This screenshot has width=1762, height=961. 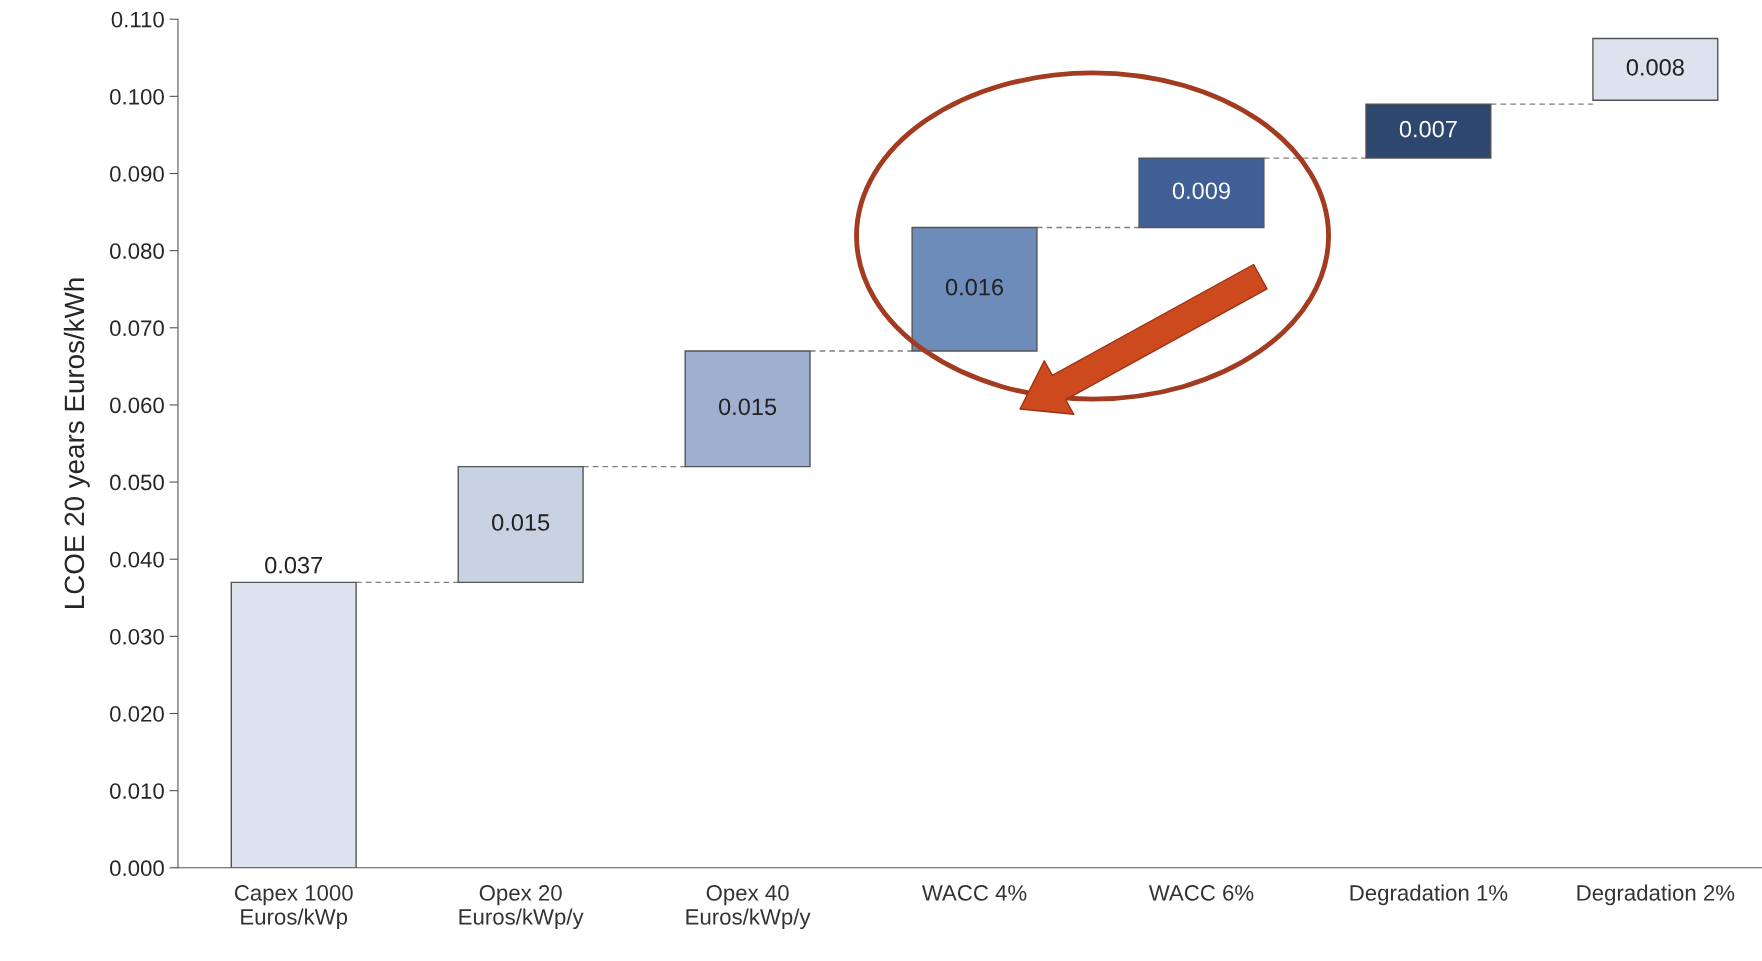 I want to click on y-tick-label: 0.000, so click(x=137, y=868).